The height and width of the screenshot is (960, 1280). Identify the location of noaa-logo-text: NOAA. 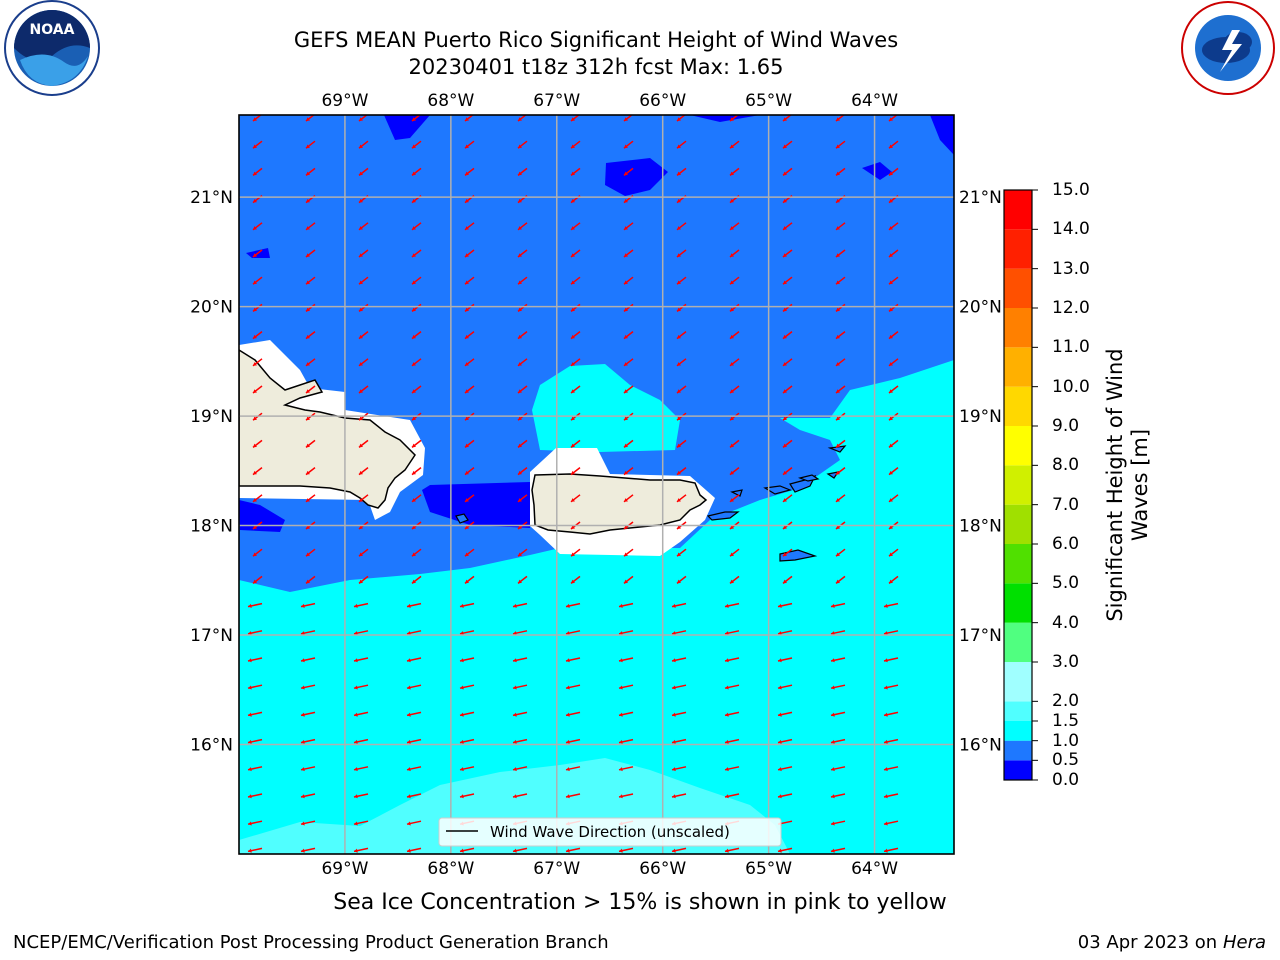
(52, 30).